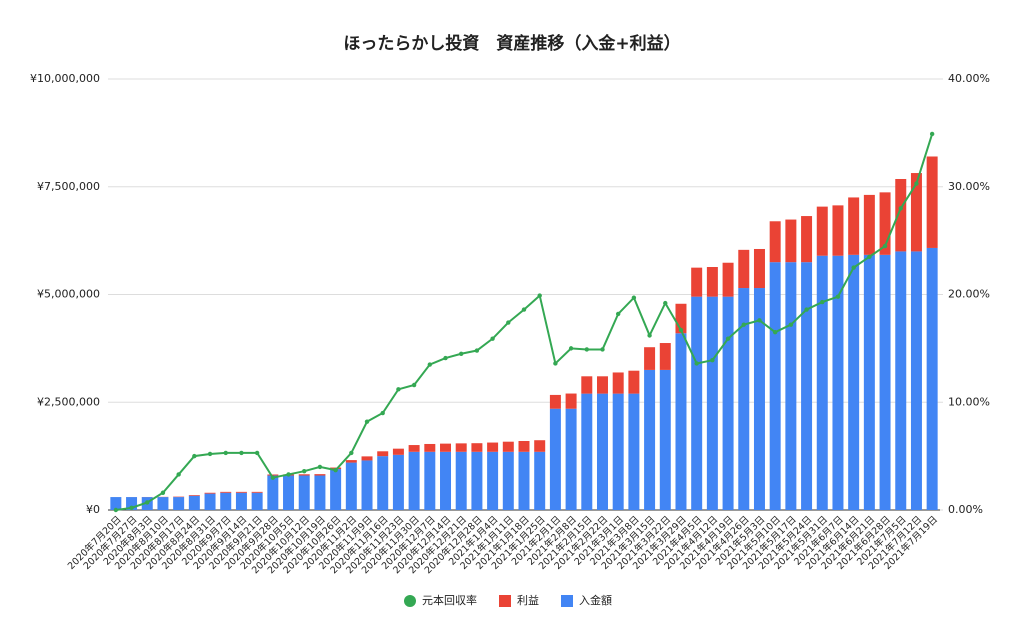  What do you see at coordinates (528, 600) in the screenshot?
I see `legend-label: 利益` at bounding box center [528, 600].